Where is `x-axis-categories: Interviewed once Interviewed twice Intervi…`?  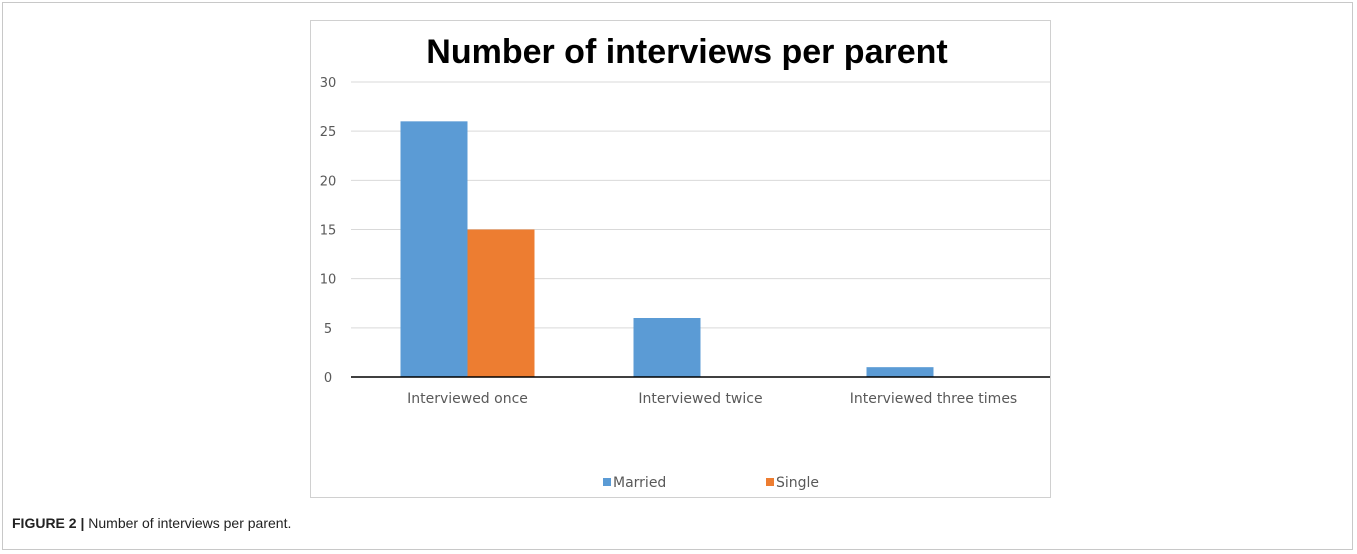
x-axis-categories: Interviewed once Interviewed twice Intervi… is located at coordinates (712, 399).